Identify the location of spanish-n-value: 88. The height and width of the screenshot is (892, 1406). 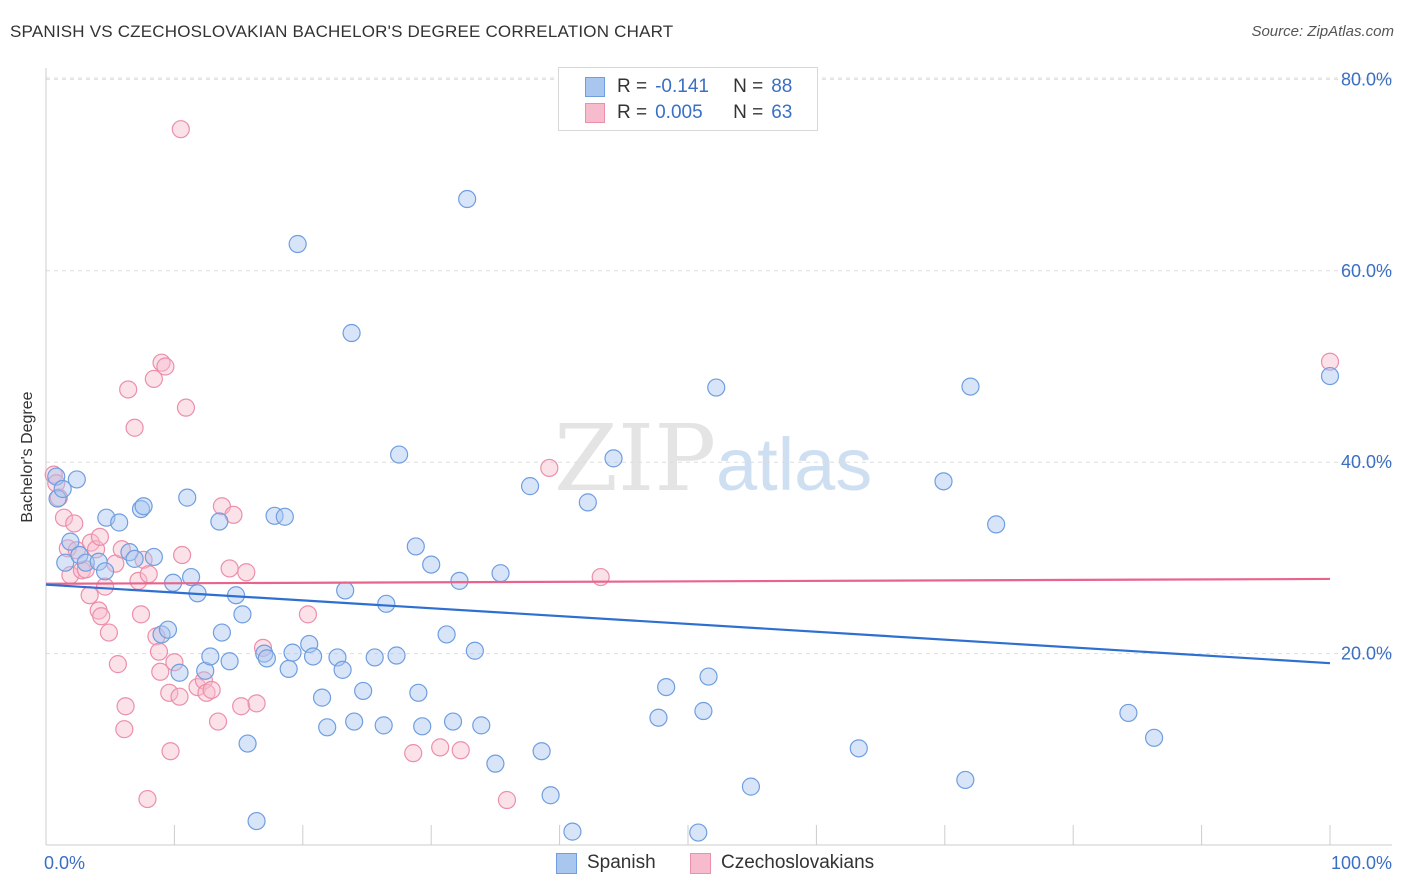
(782, 86).